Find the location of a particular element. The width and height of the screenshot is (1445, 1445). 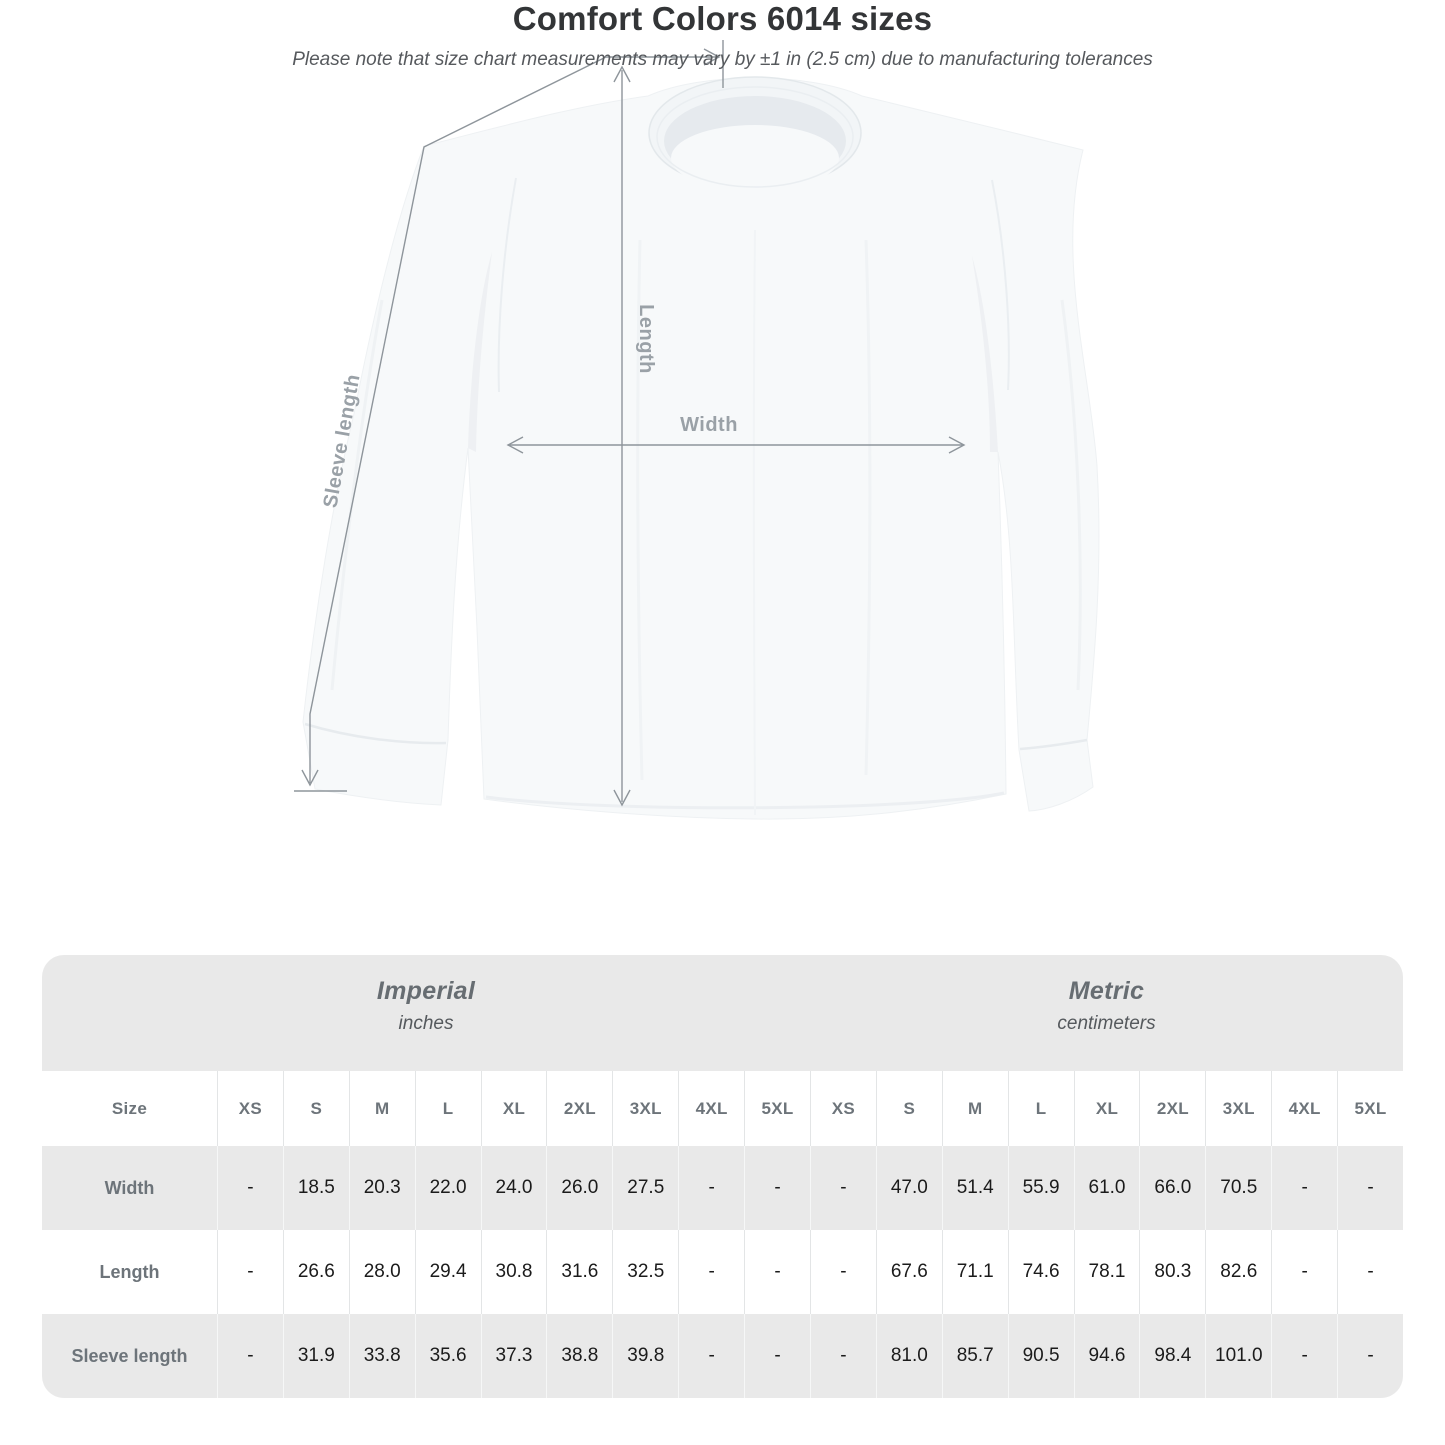

size-column-header-metric: 5XL is located at coordinates (1370, 1108).